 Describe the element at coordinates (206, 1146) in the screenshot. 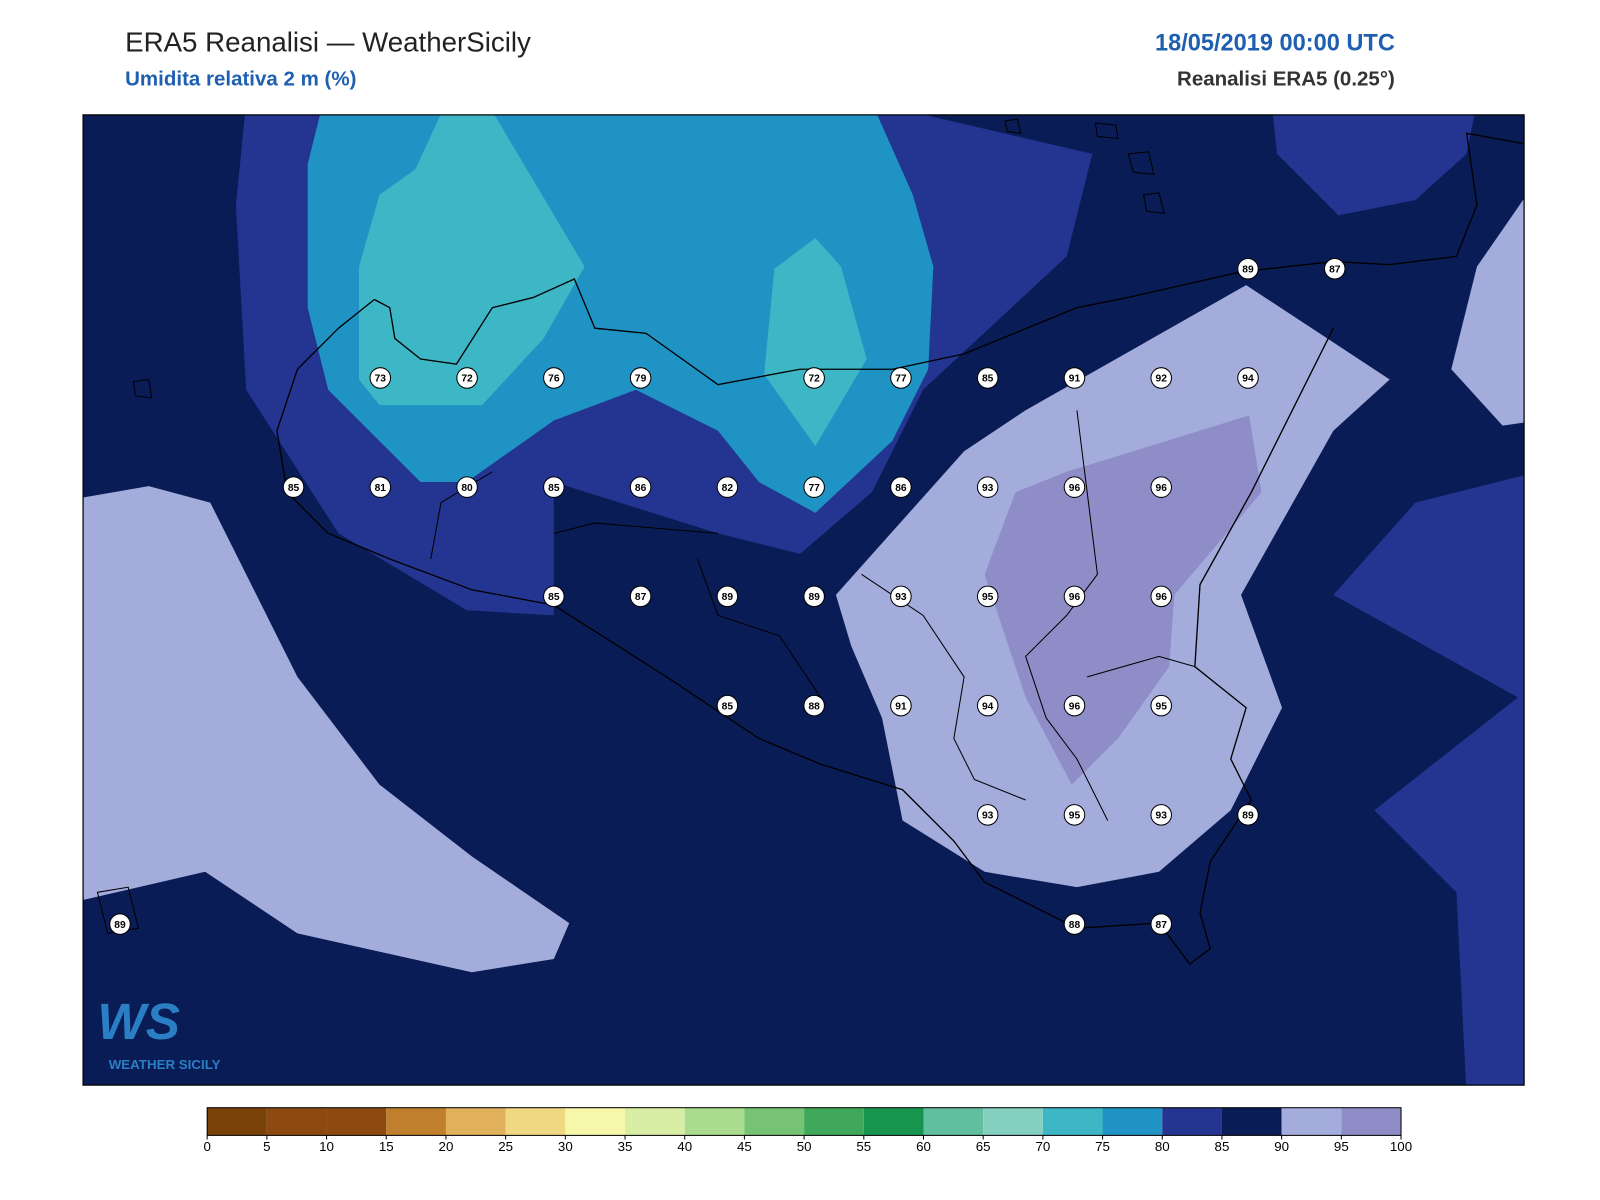

I see `colorbar-tick-label: 0` at that location.